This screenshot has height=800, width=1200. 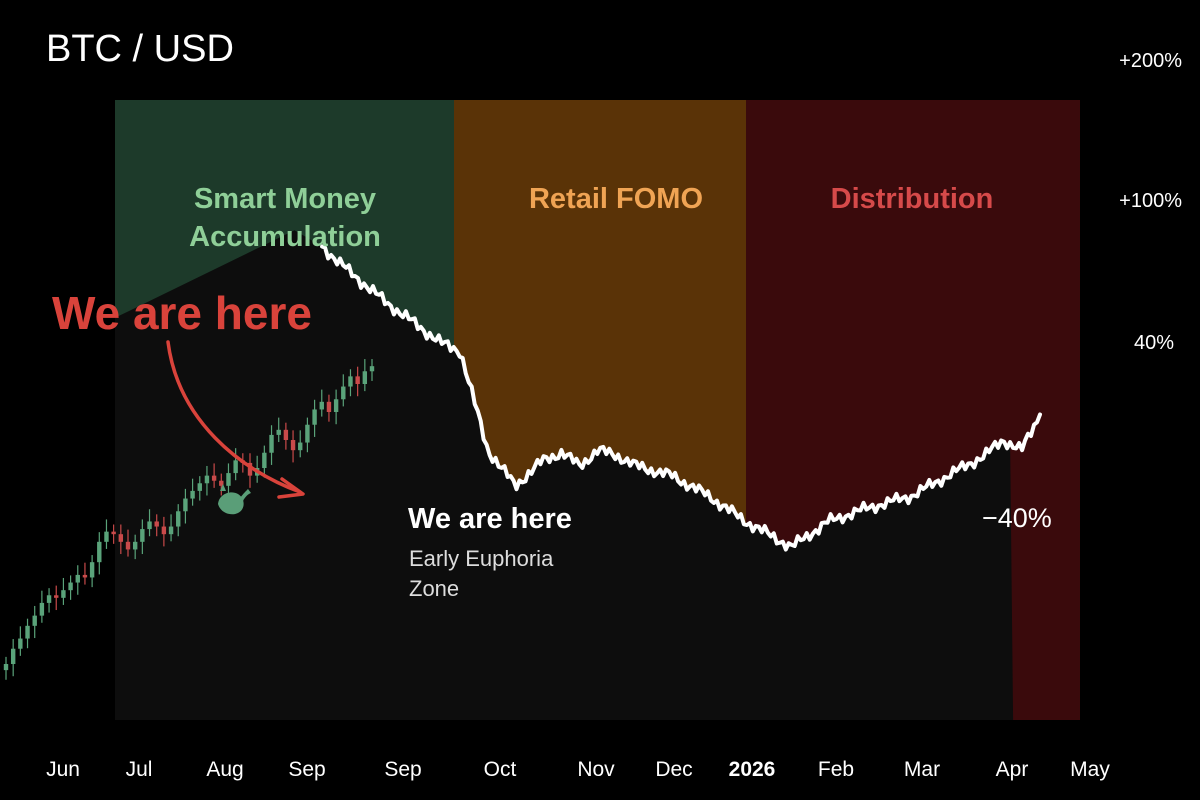 I want to click on y-tick-label: +200%, so click(x=1150, y=61).